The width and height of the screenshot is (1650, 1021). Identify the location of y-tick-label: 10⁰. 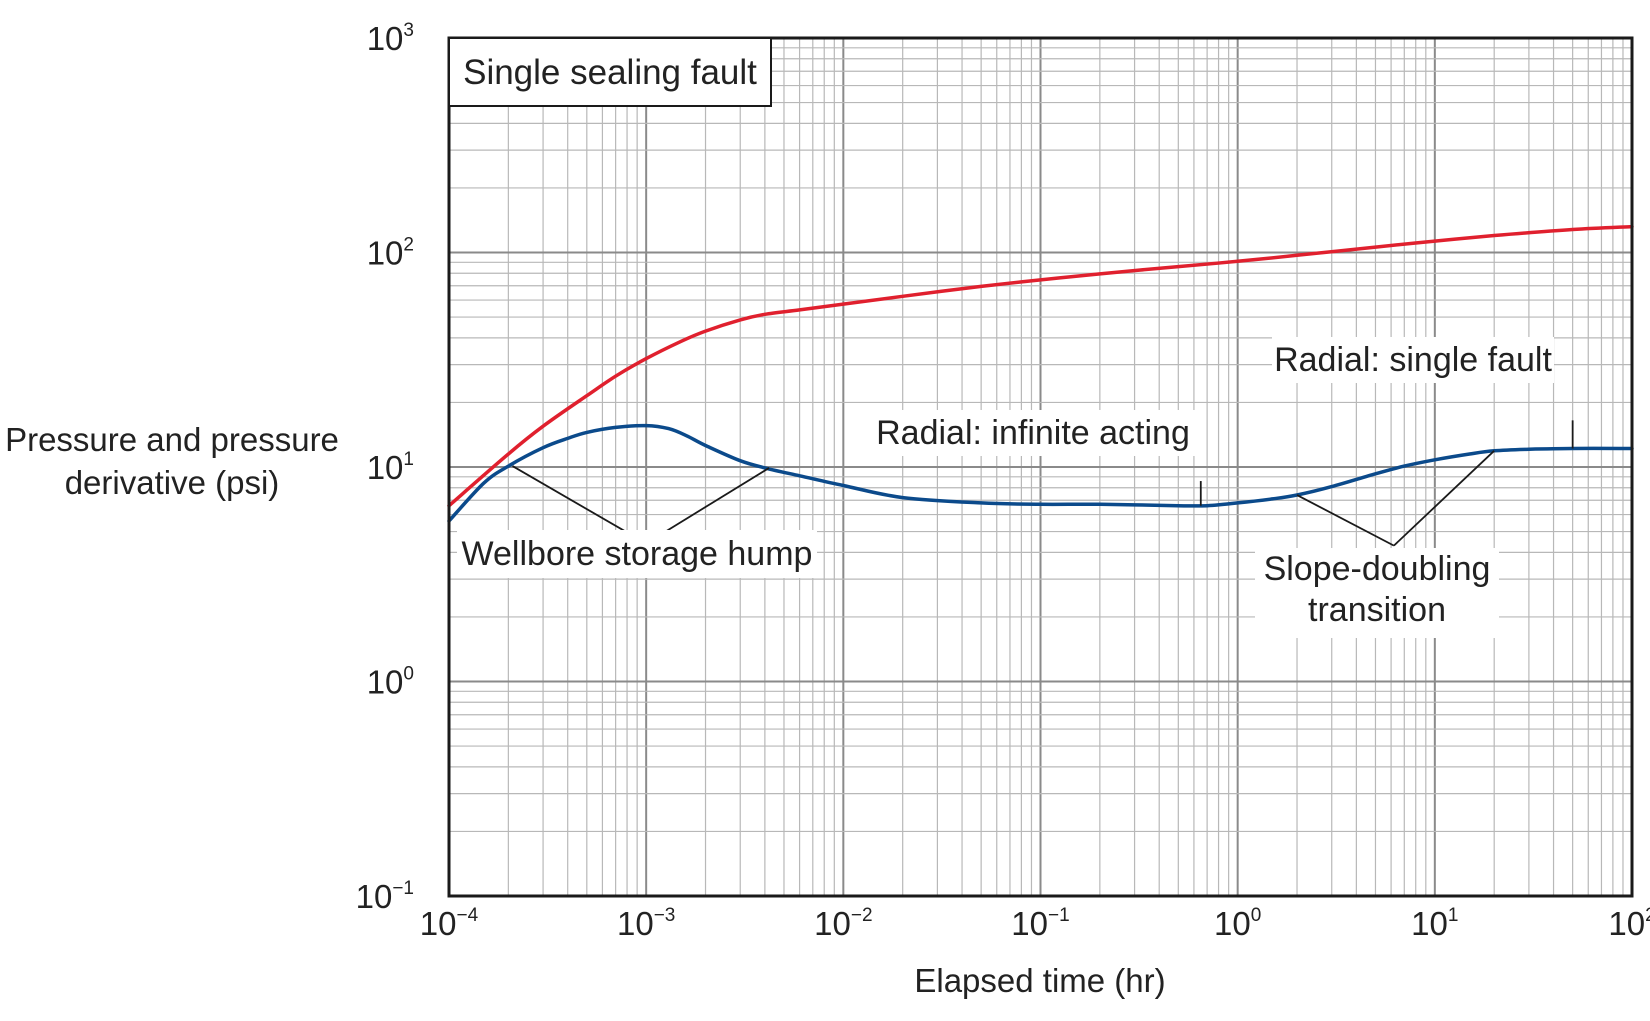
(390, 682).